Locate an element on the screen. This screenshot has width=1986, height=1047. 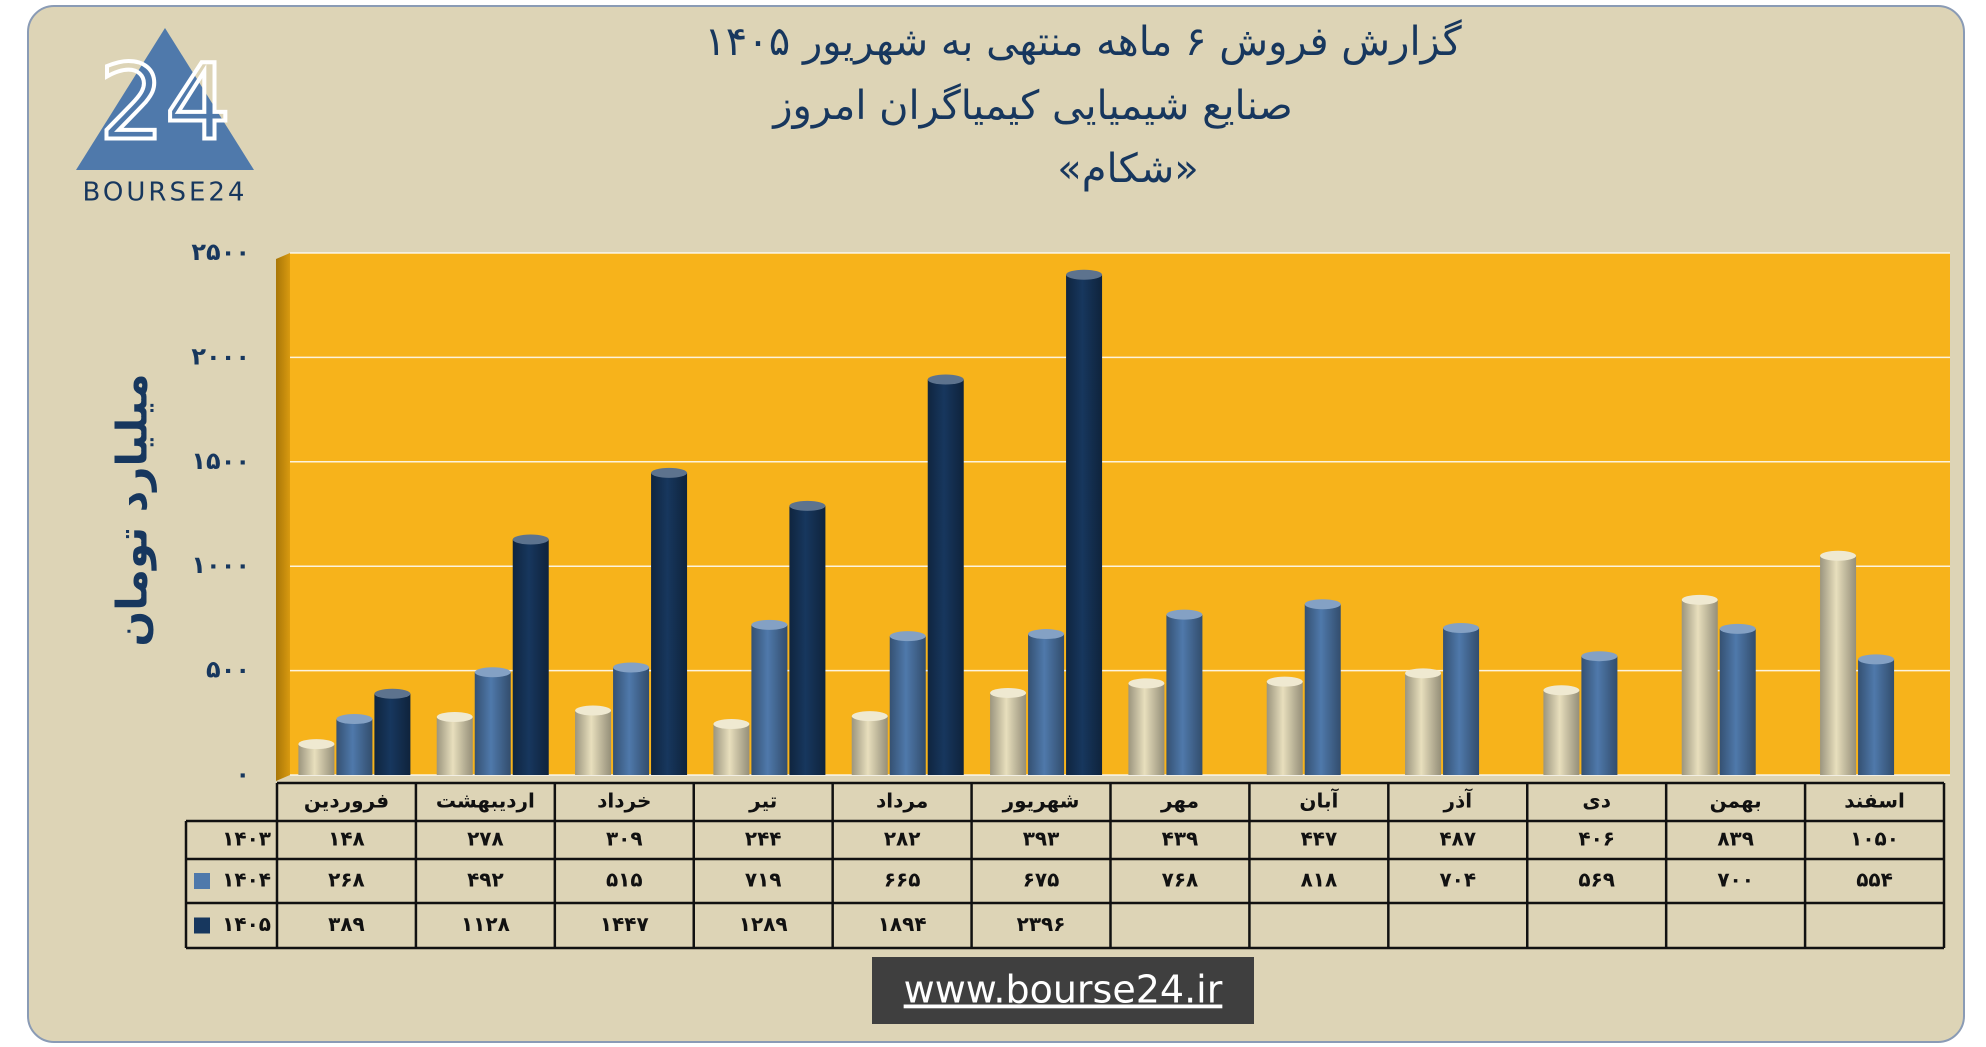
table-cell: ۷۰۴ is located at coordinates (1457, 880).